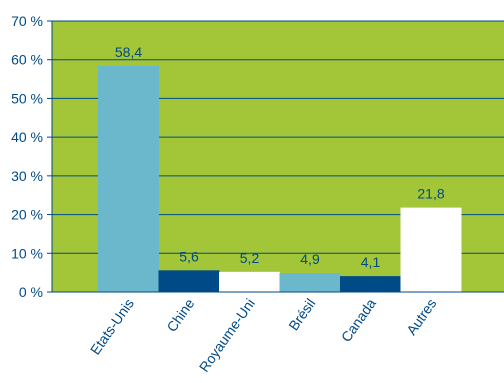 This screenshot has height=383, width=504. What do you see at coordinates (27, 176) in the screenshot?
I see `y-tick-label: 30 %` at bounding box center [27, 176].